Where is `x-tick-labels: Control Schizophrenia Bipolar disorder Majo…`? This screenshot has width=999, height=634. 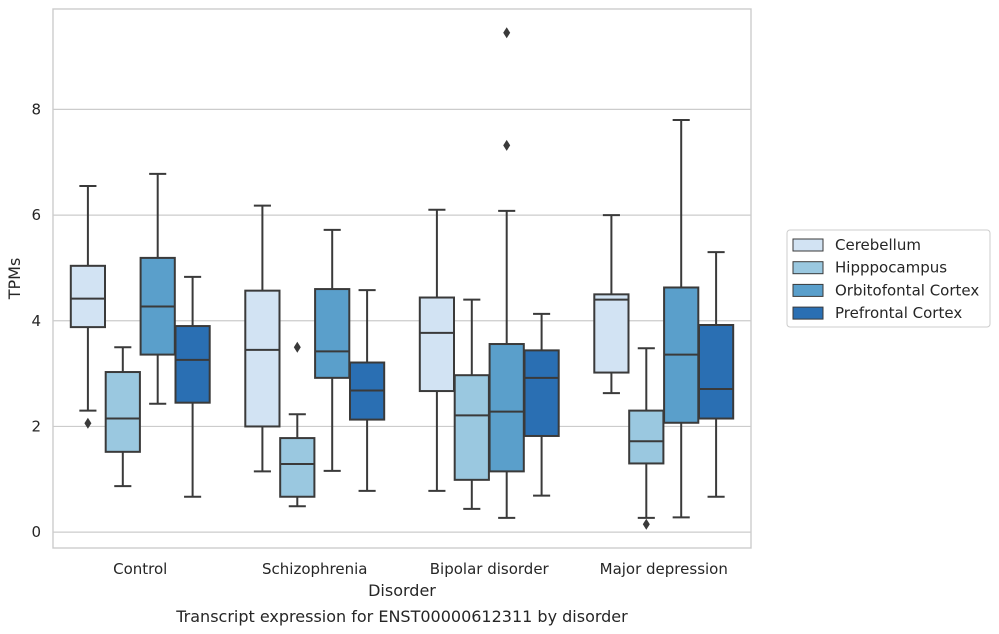 x-tick-labels: Control Schizophrenia Bipolar disorder Majo… is located at coordinates (420, 569).